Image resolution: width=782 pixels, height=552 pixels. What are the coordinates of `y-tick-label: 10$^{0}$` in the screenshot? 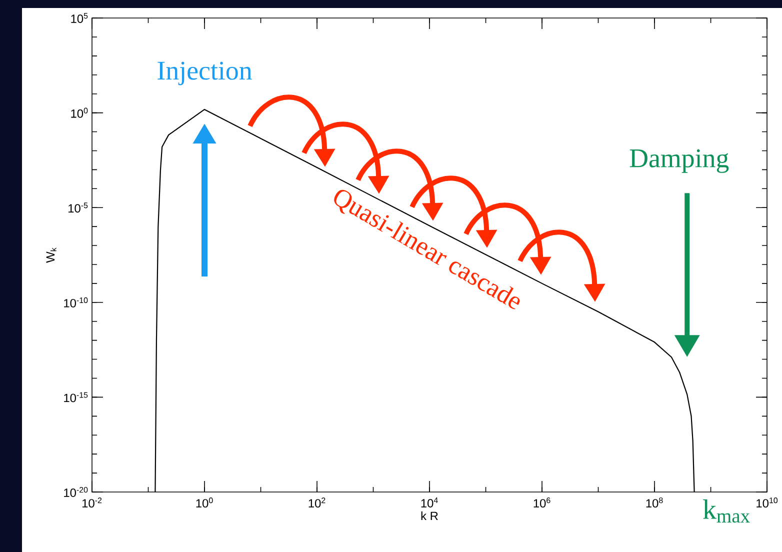 It's located at (79, 113).